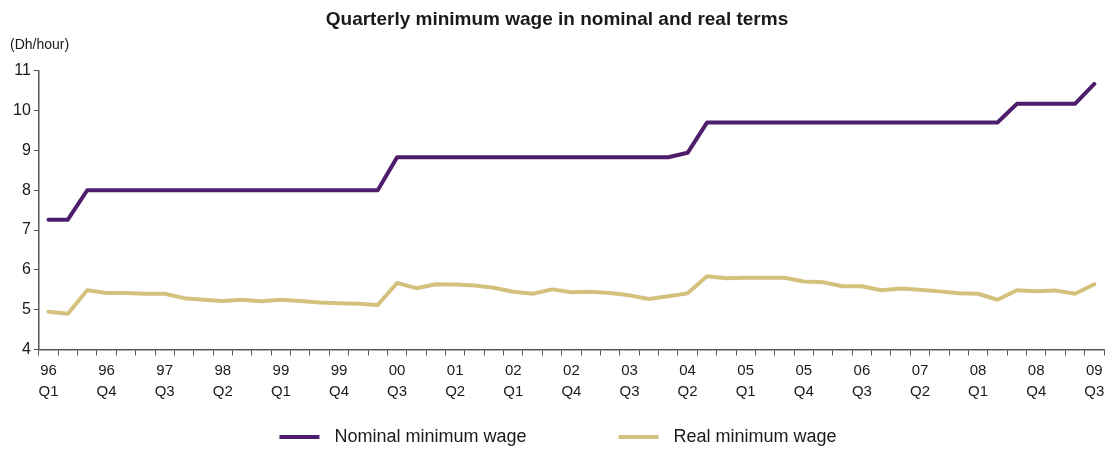 The image size is (1116, 451). Describe the element at coordinates (22, 110) in the screenshot. I see `y-tick-label: 10` at that location.